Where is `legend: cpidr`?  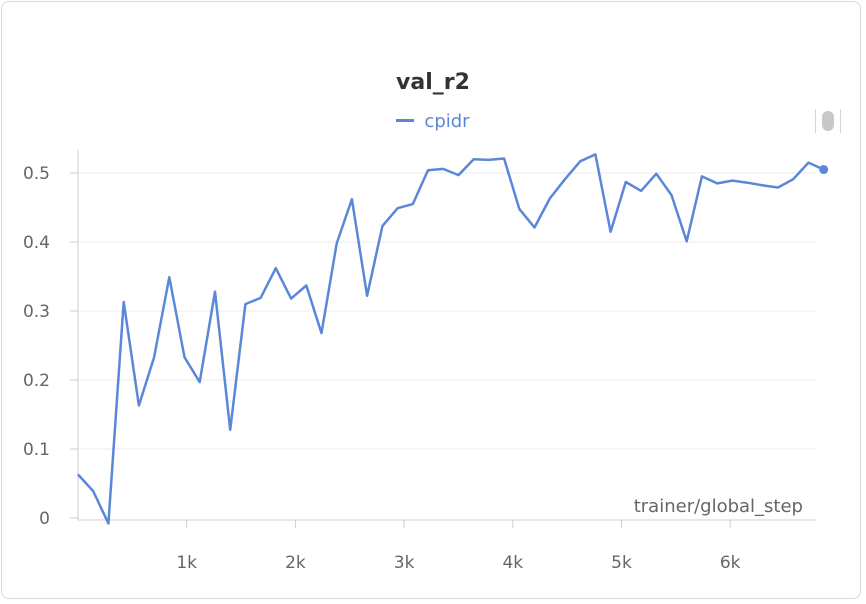
legend: cpidr is located at coordinates (433, 121).